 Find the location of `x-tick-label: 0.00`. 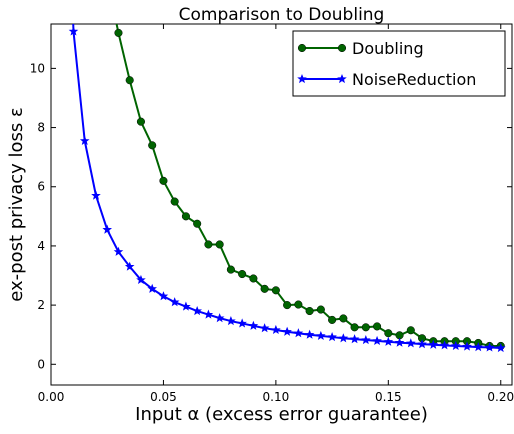

x-tick-label: 0.00 is located at coordinates (51, 397).